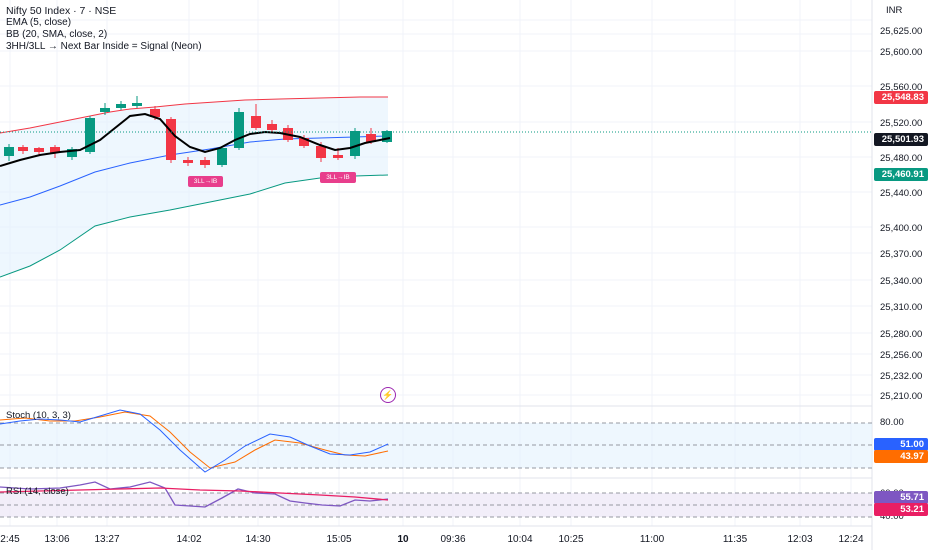 The image size is (932, 550). What do you see at coordinates (901, 444) in the screenshot?
I see `stoch-k-badge: 51.00` at bounding box center [901, 444].